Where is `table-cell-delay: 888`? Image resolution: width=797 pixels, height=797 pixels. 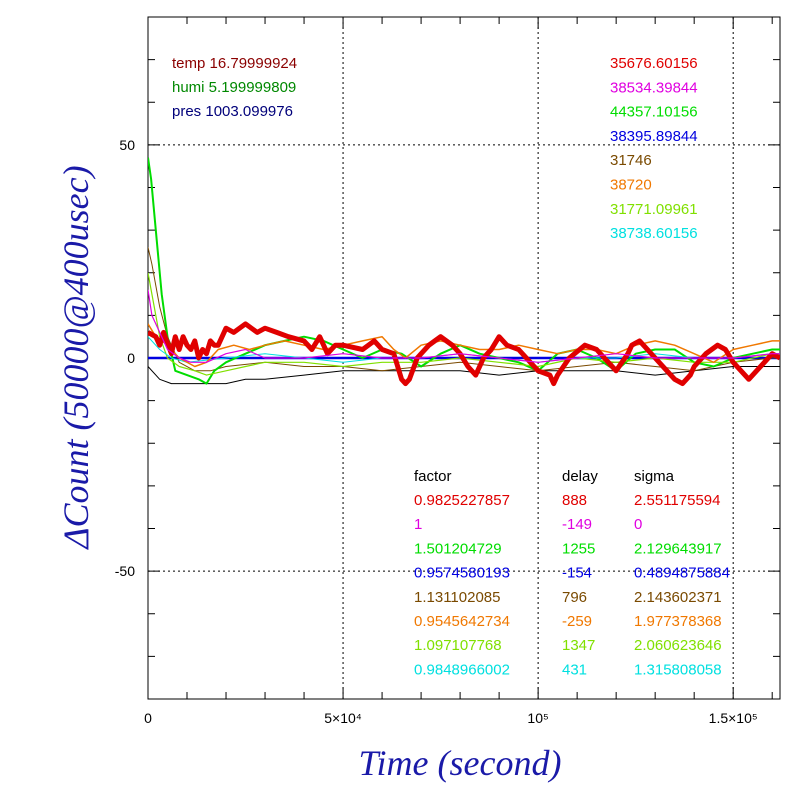
table-cell-delay: 888 is located at coordinates (574, 500).